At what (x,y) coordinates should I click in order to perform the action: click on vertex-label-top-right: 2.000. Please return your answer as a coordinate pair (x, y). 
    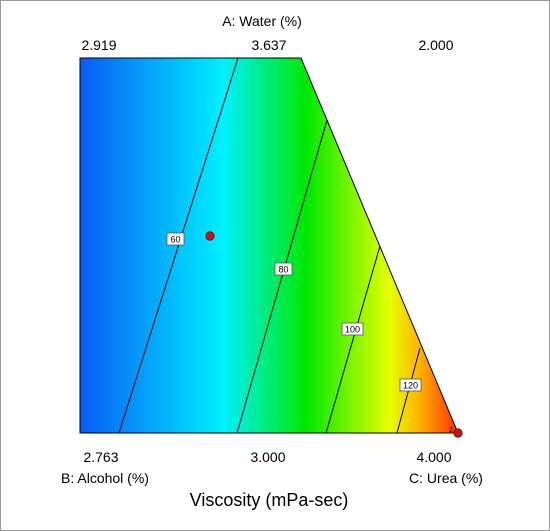
    Looking at the image, I should click on (435, 45).